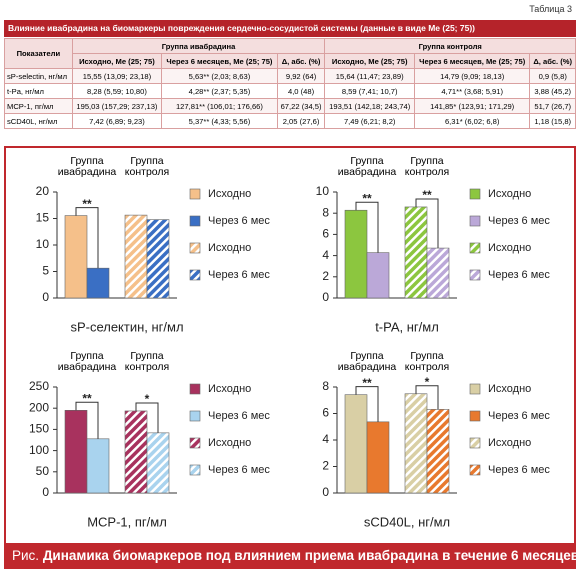 The height and width of the screenshot is (571, 580). What do you see at coordinates (323, 191) in the screenshot?
I see `y-tick-label: 10` at bounding box center [323, 191].